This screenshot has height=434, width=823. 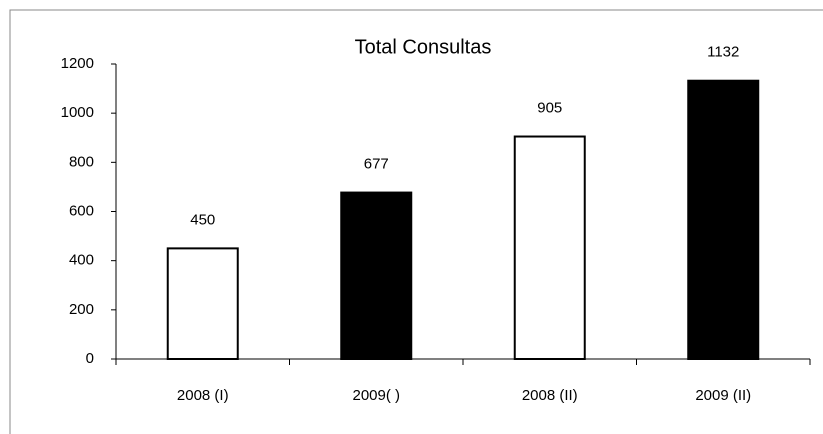 What do you see at coordinates (549, 107) in the screenshot?
I see `value-label: 905` at bounding box center [549, 107].